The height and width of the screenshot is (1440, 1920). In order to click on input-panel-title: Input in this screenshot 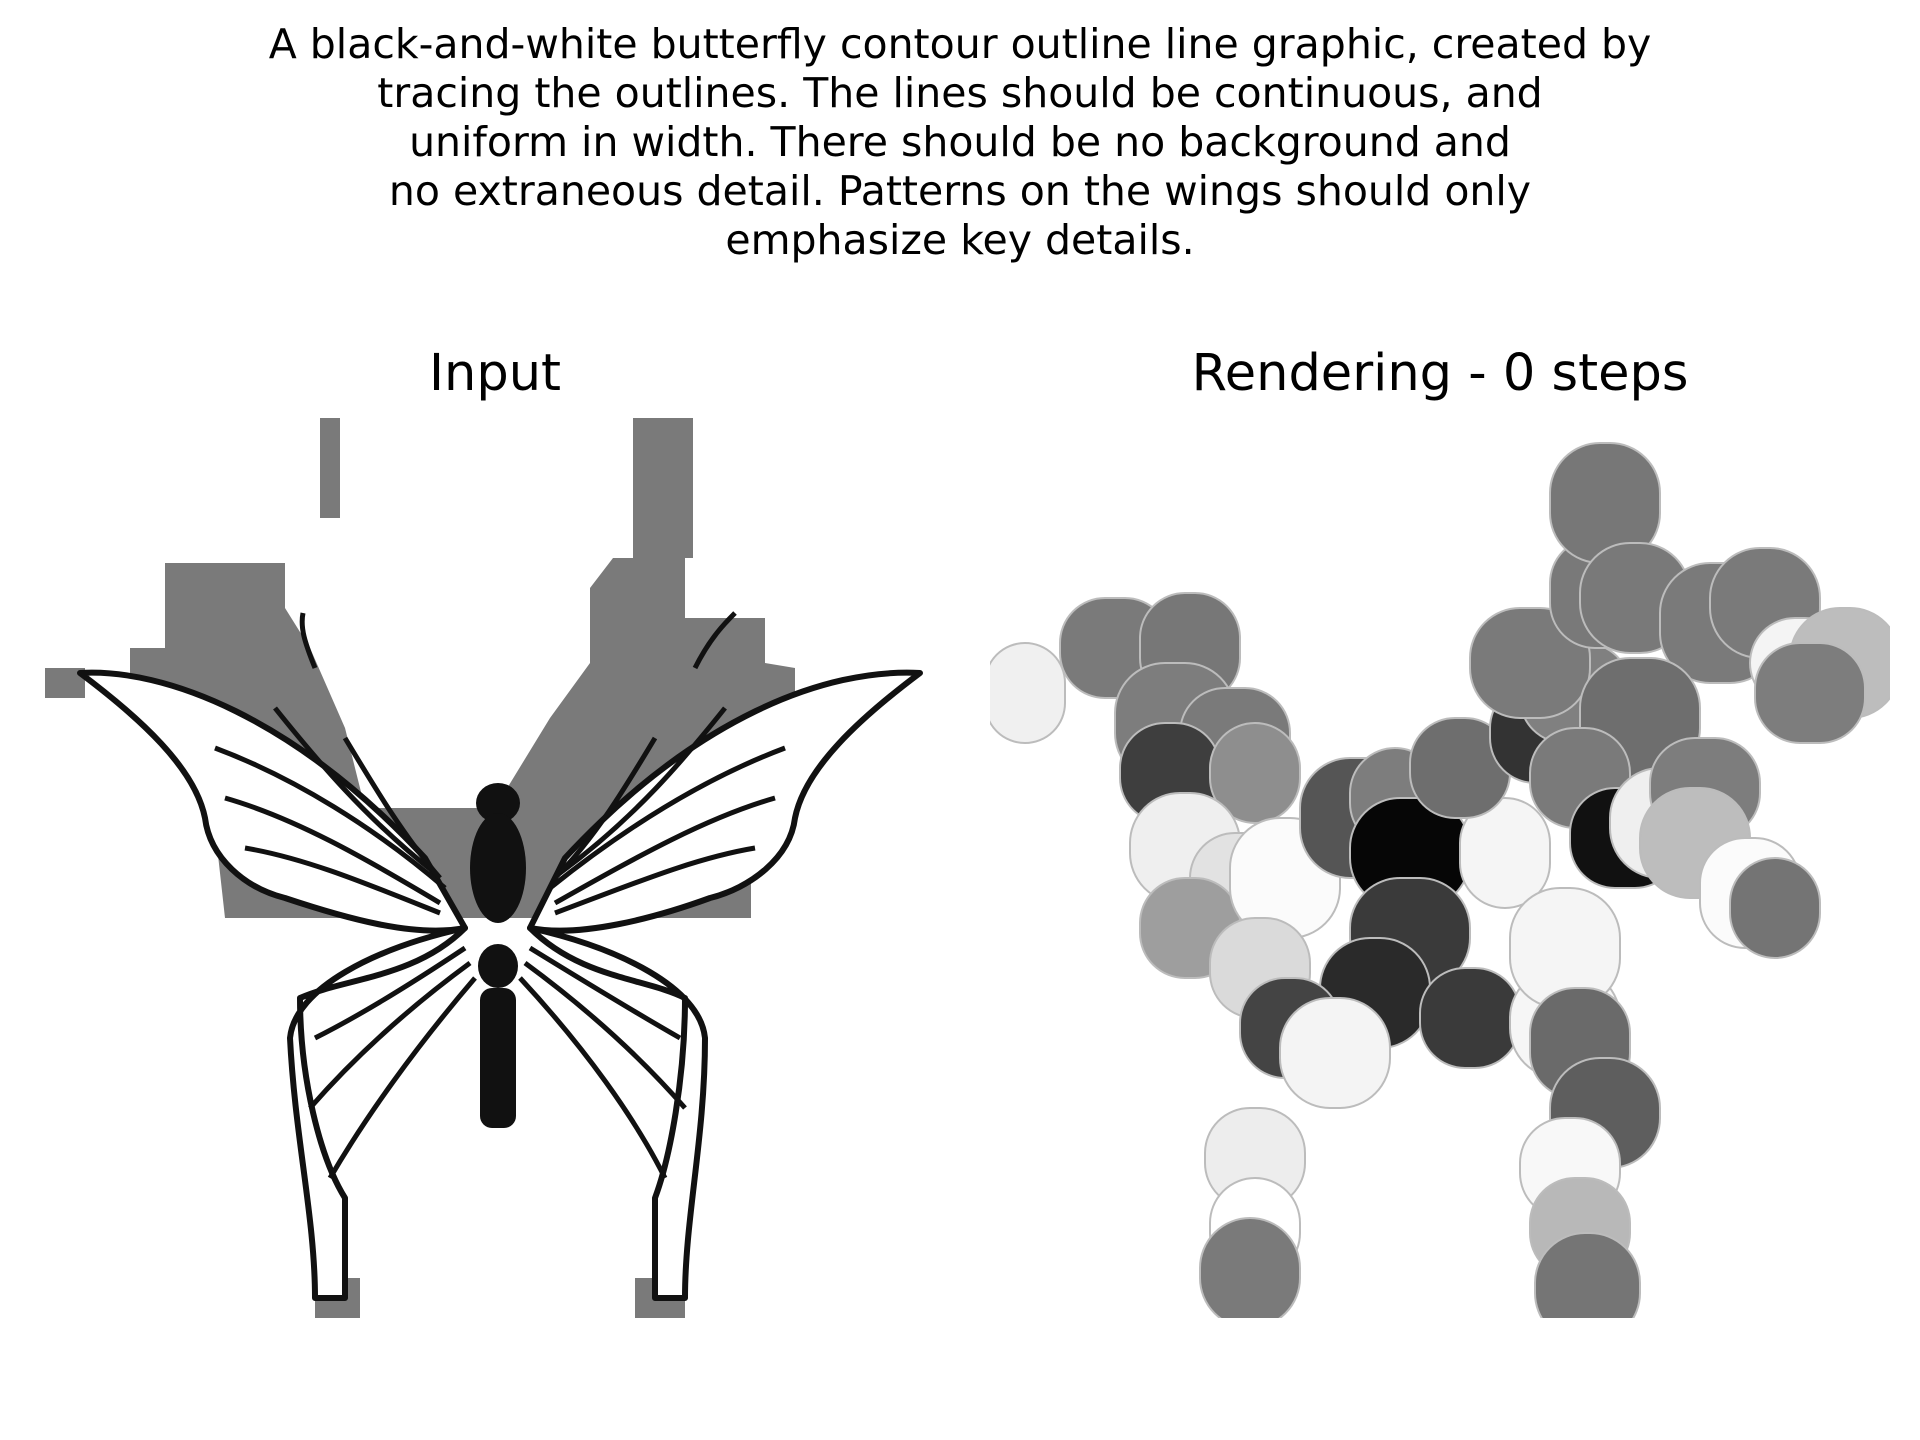, I will do `click(495, 373)`.